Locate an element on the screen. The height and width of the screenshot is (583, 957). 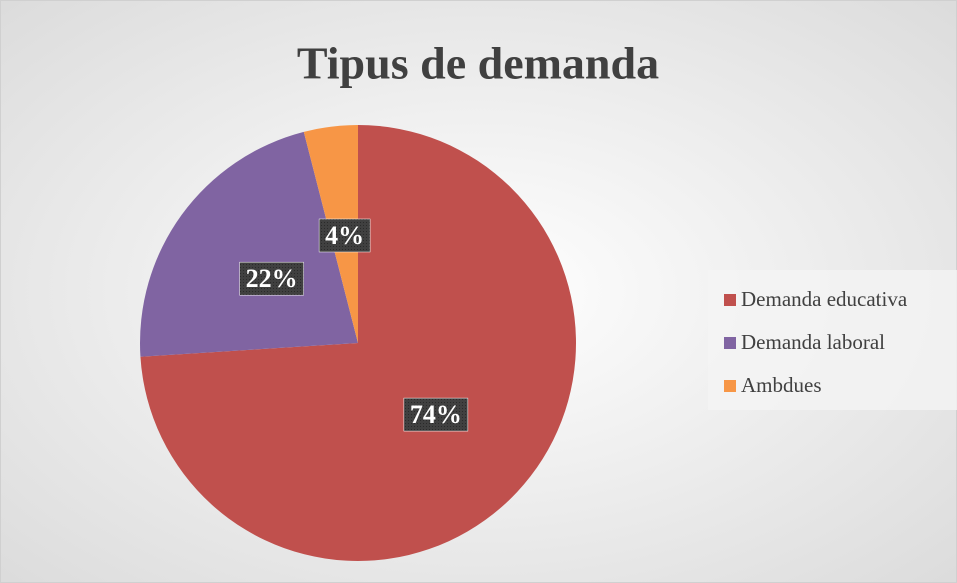
data-label: 74% is located at coordinates (436, 414).